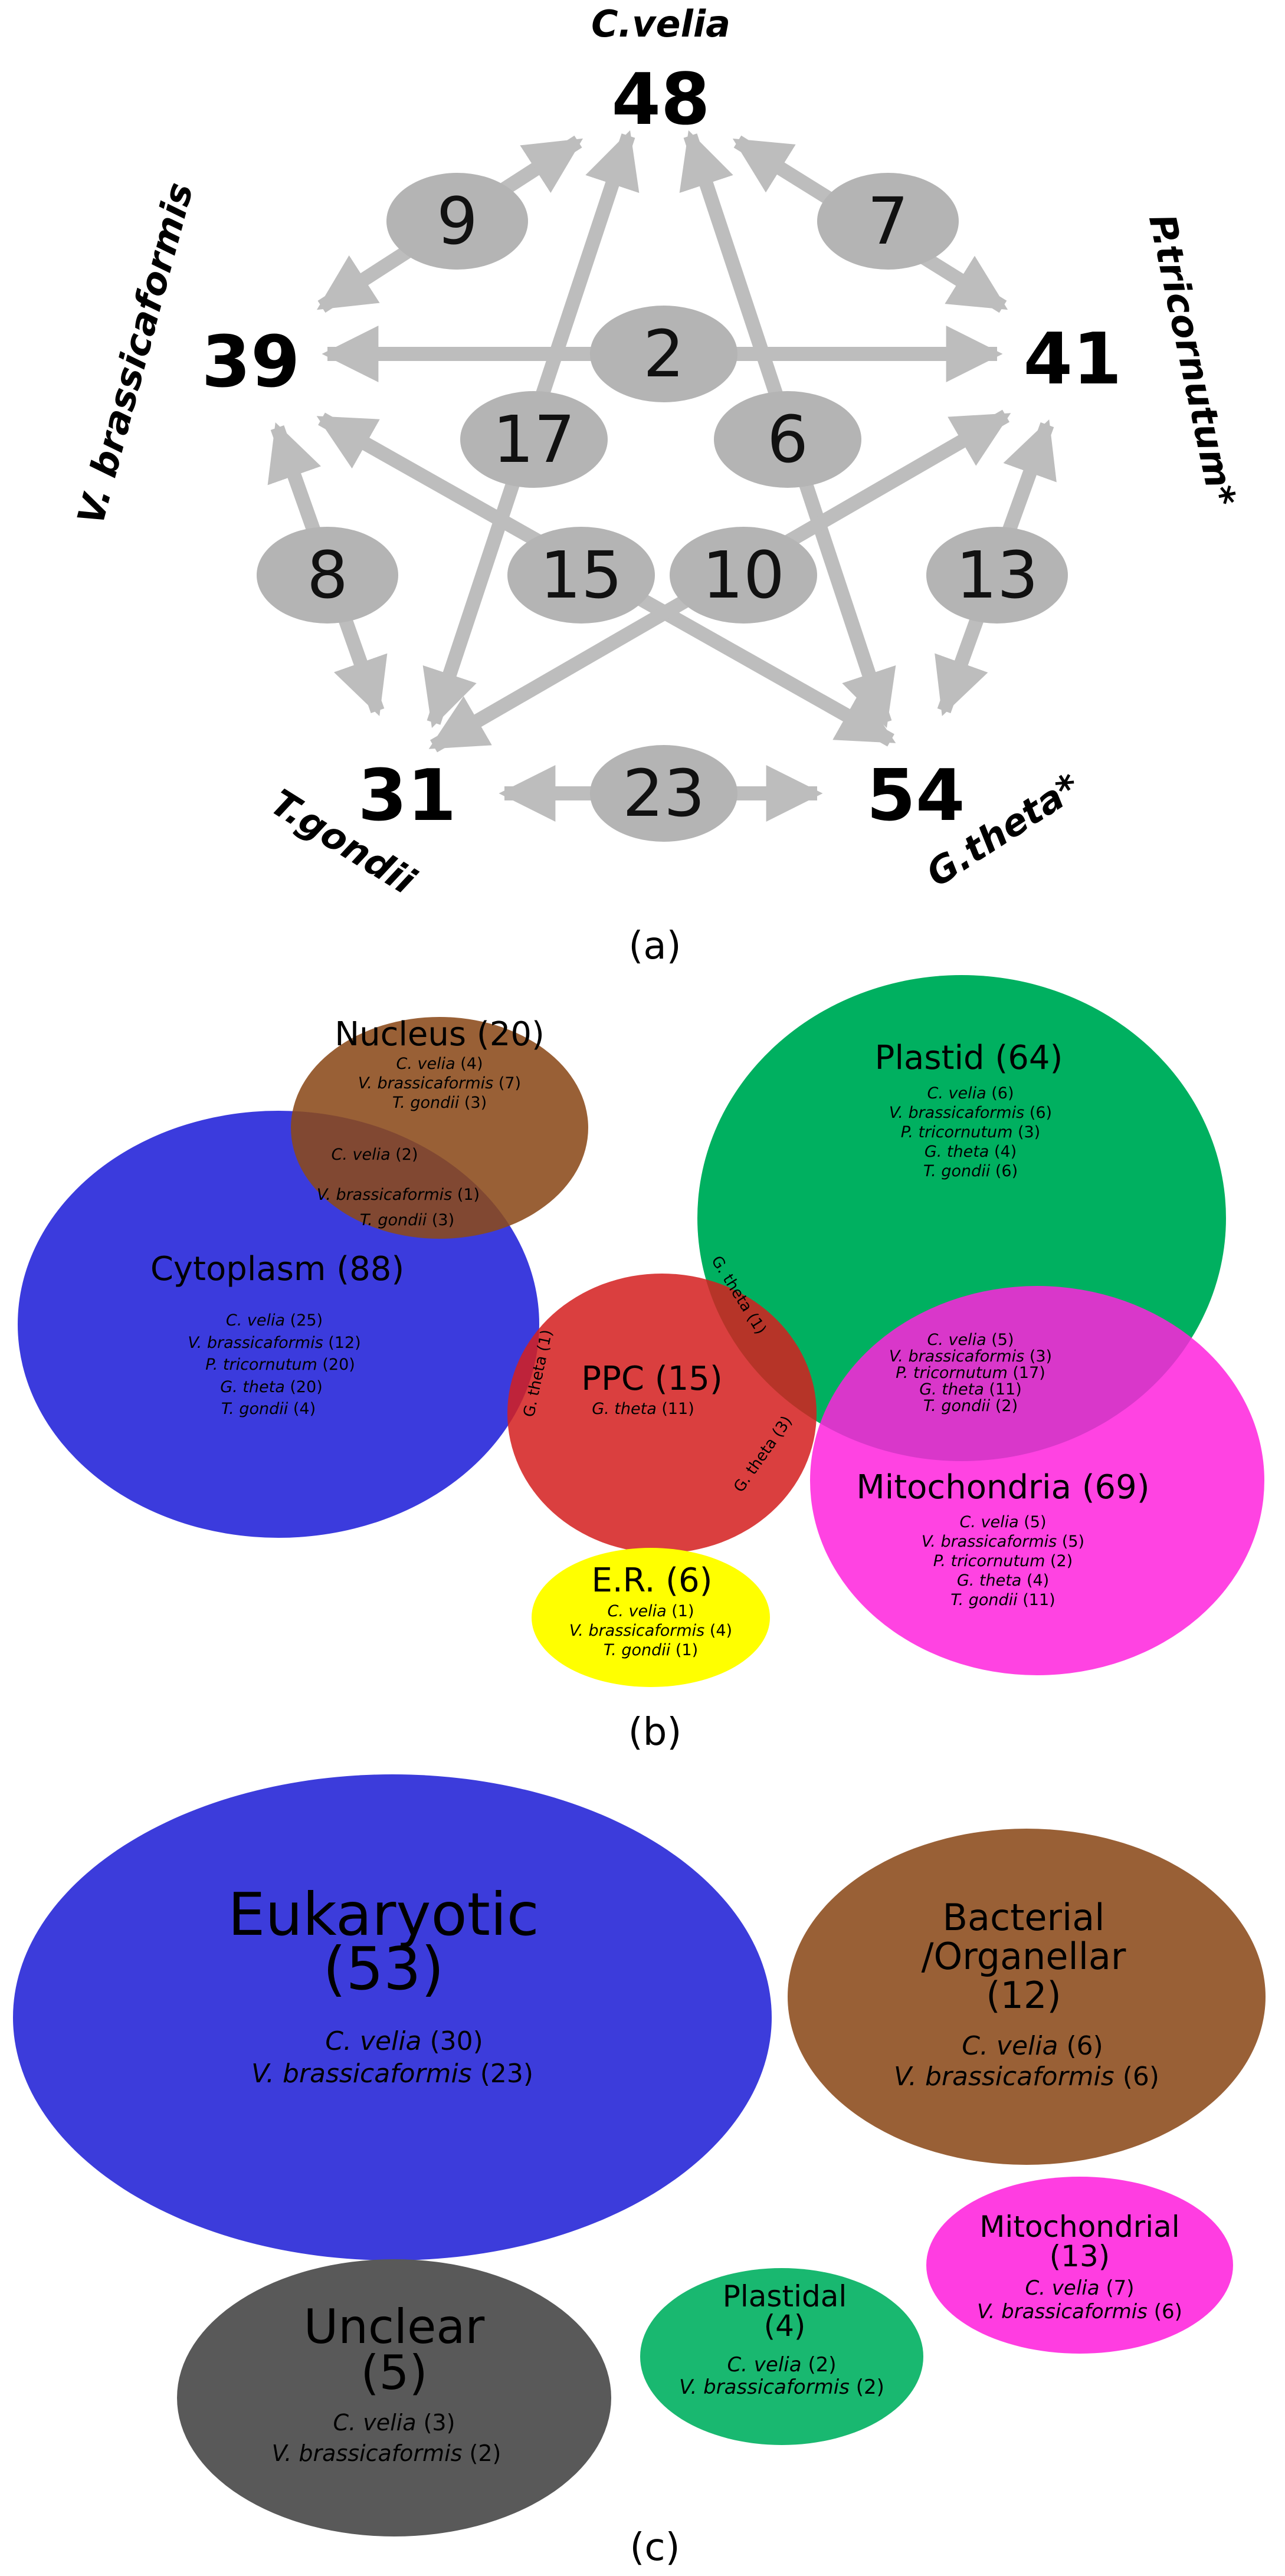  Describe the element at coordinates (655, 2548) in the screenshot. I see `panel-label-c: (c)` at that location.